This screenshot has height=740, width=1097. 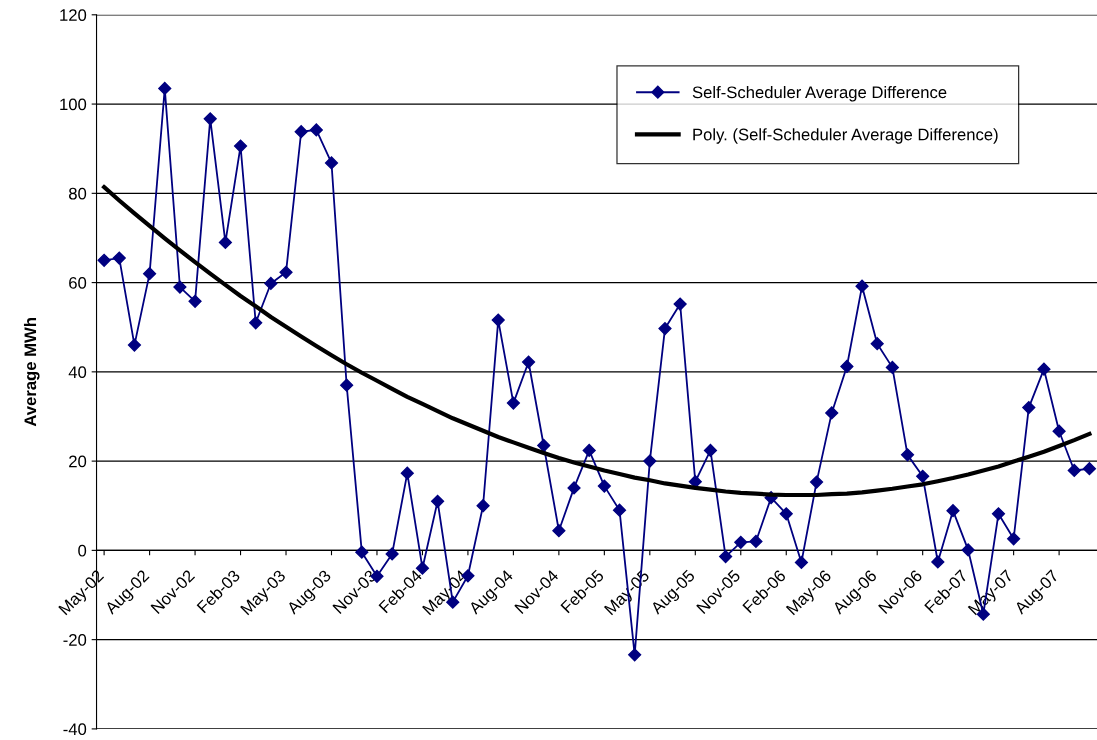 I want to click on y-tick-label: -40, so click(x=75, y=729).